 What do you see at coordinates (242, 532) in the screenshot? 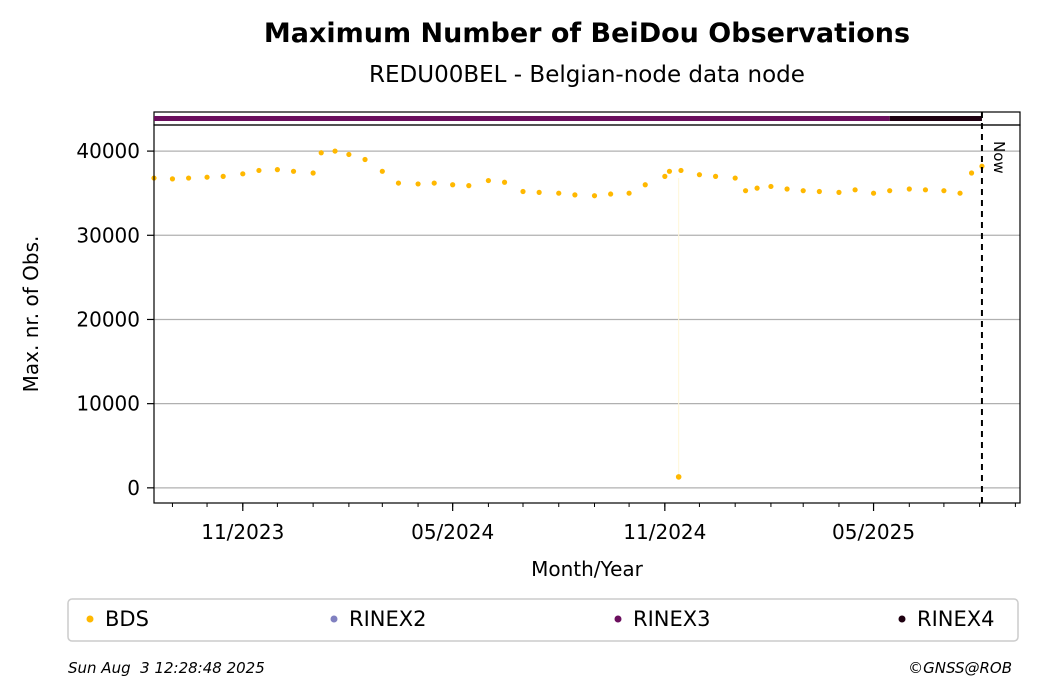
I see `x-tick-label: 11/2023` at bounding box center [242, 532].